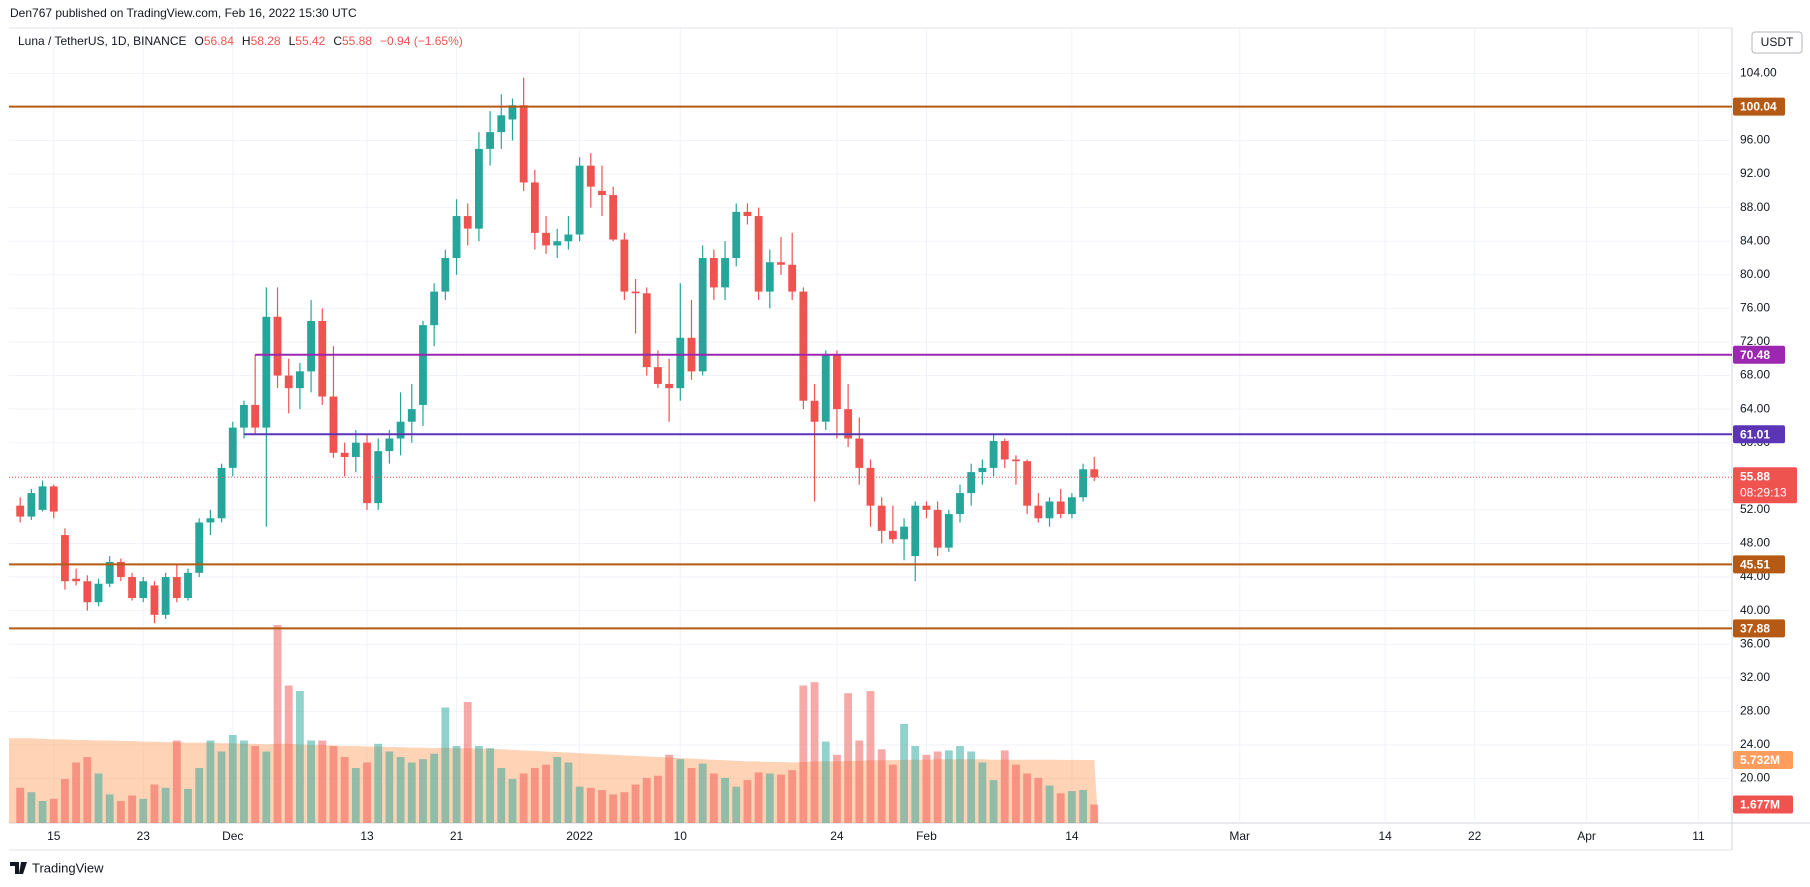 This screenshot has height=887, width=1810. What do you see at coordinates (1755, 207) in the screenshot?
I see `y-tick-label: 88.00` at bounding box center [1755, 207].